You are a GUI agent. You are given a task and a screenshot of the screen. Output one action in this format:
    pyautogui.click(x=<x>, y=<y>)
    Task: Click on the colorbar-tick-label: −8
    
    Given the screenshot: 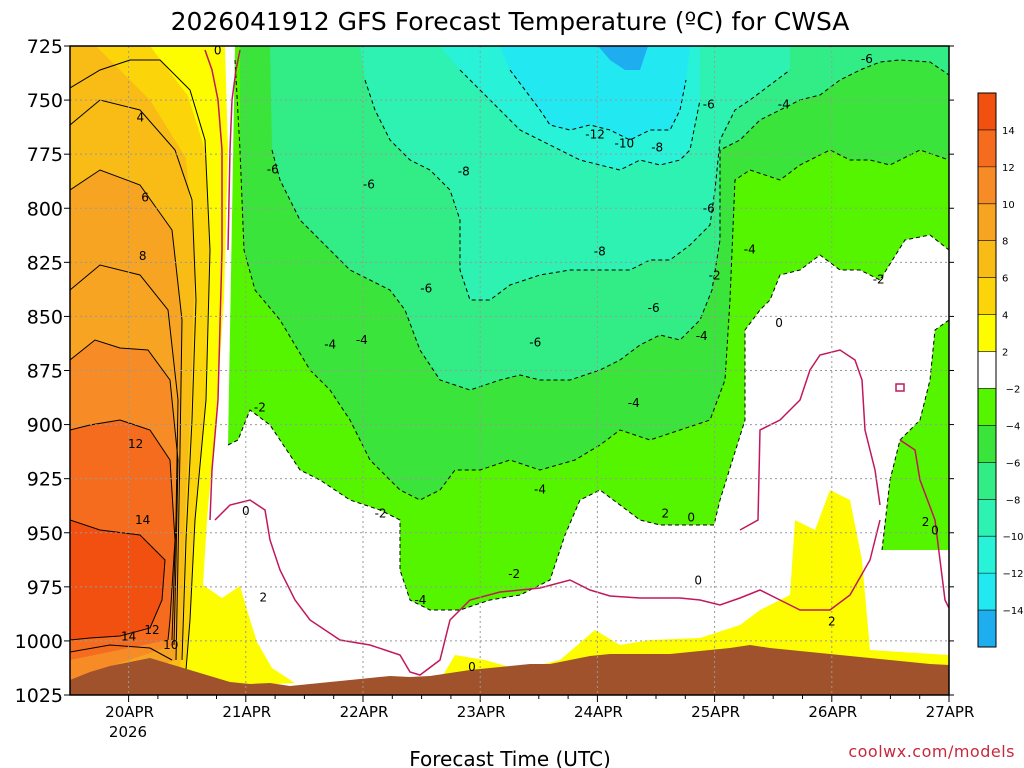 What is the action you would take?
    pyautogui.click(x=1013, y=500)
    